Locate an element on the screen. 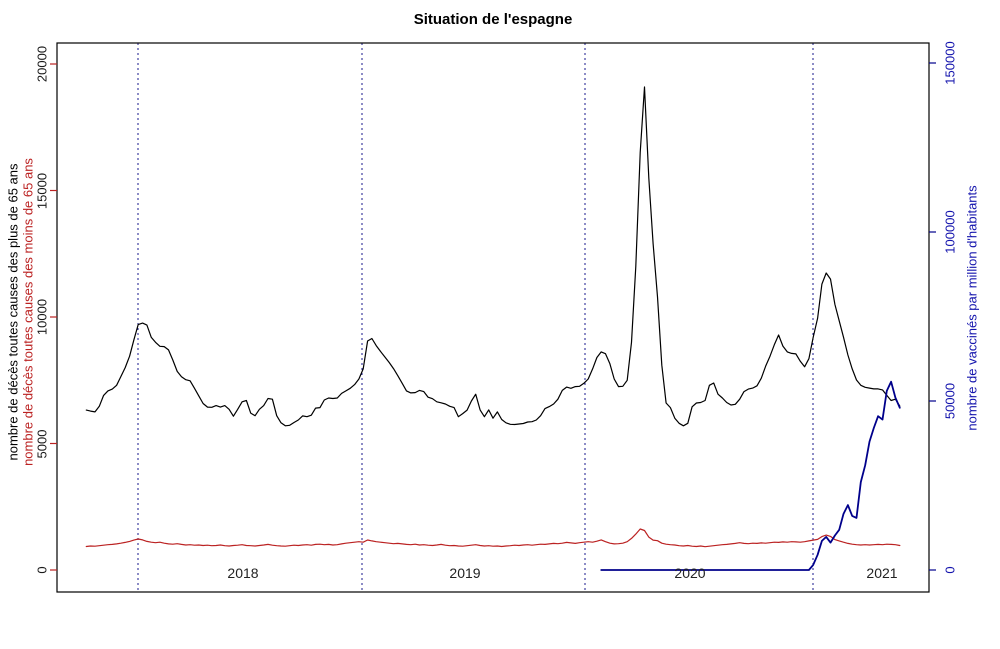 This screenshot has height=649, width=1000. y-left-tick-label: 10000 is located at coordinates (42, 317).